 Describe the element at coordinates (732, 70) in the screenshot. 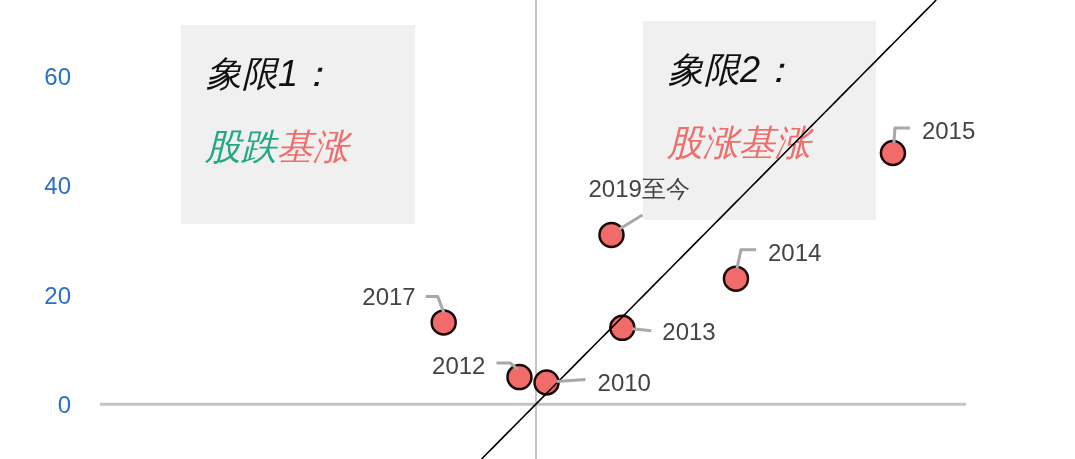

I see `annotation: 象限2：` at that location.